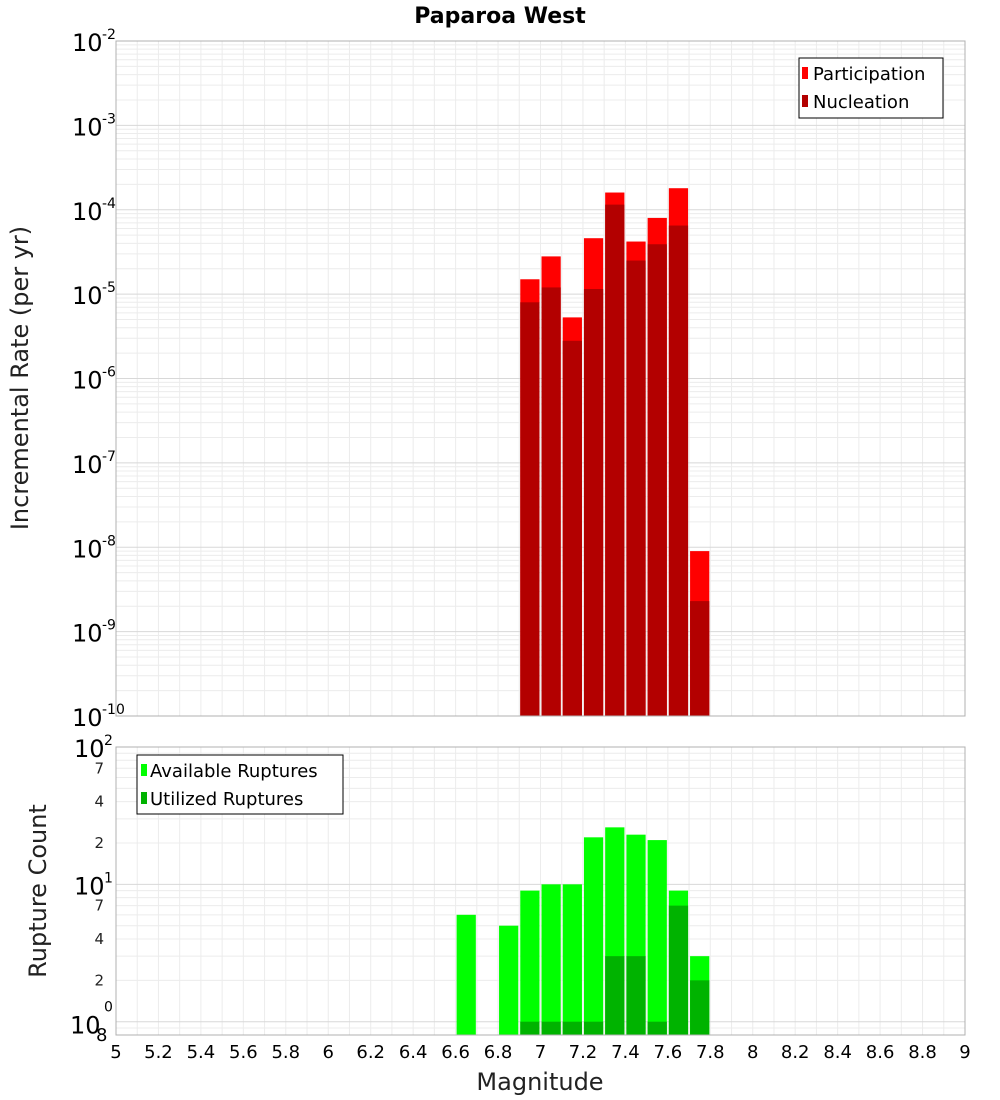  What do you see at coordinates (869, 74) in the screenshot?
I see `legend-label-participation: Participation` at bounding box center [869, 74].